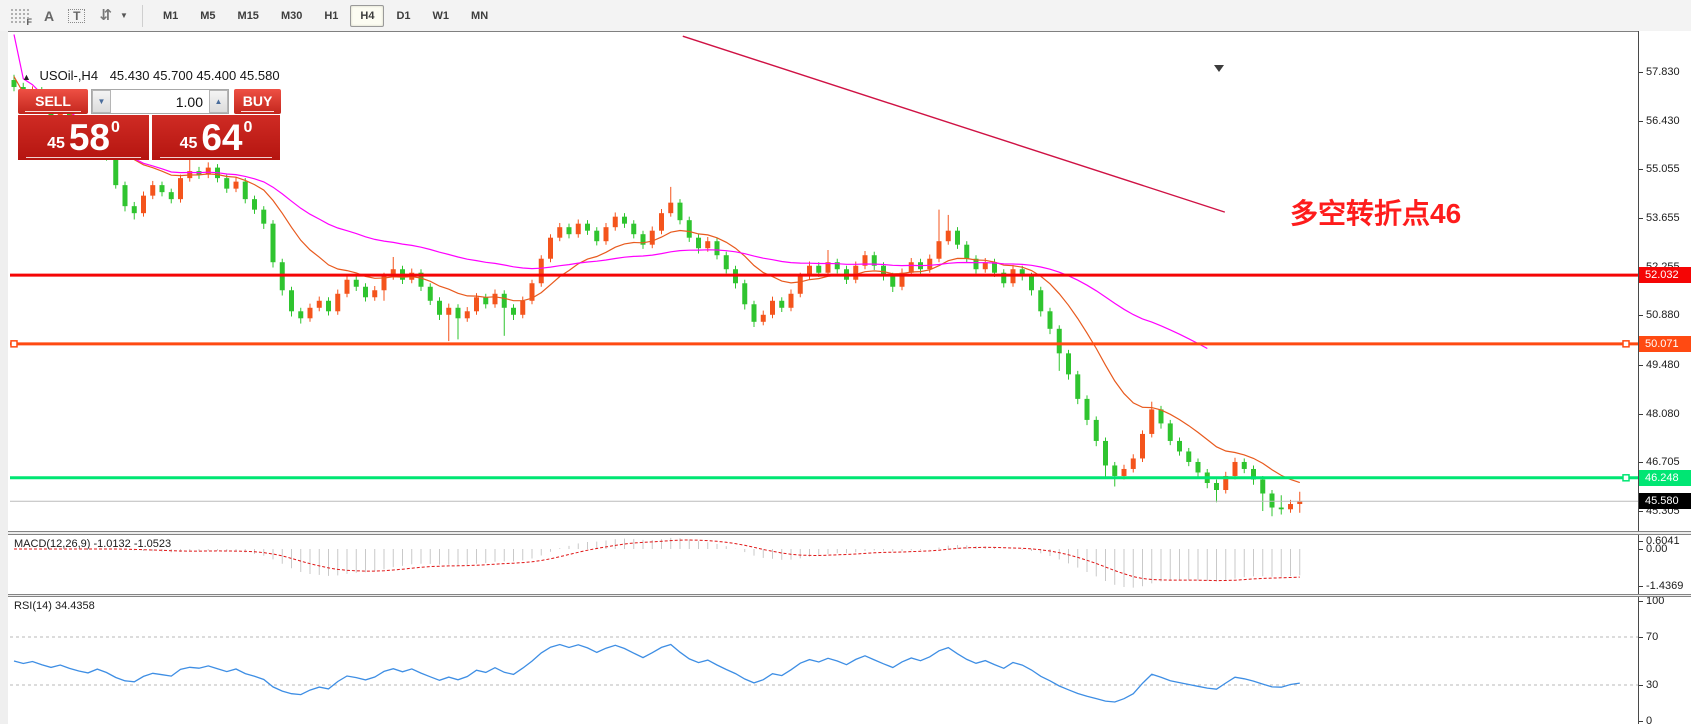 The image size is (1691, 724). I want to click on macd-tick-label: -1.4369, so click(1665, 586).